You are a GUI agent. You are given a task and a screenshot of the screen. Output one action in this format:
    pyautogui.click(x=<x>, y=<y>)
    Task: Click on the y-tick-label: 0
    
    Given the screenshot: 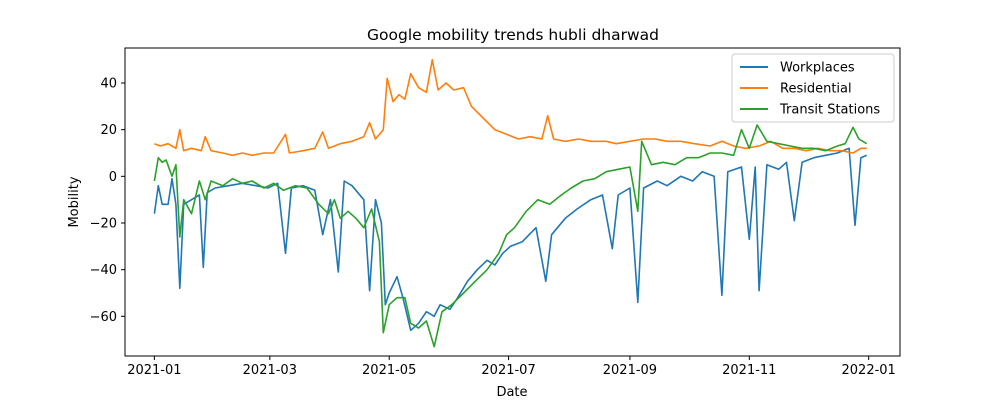 What is the action you would take?
    pyautogui.click(x=113, y=177)
    